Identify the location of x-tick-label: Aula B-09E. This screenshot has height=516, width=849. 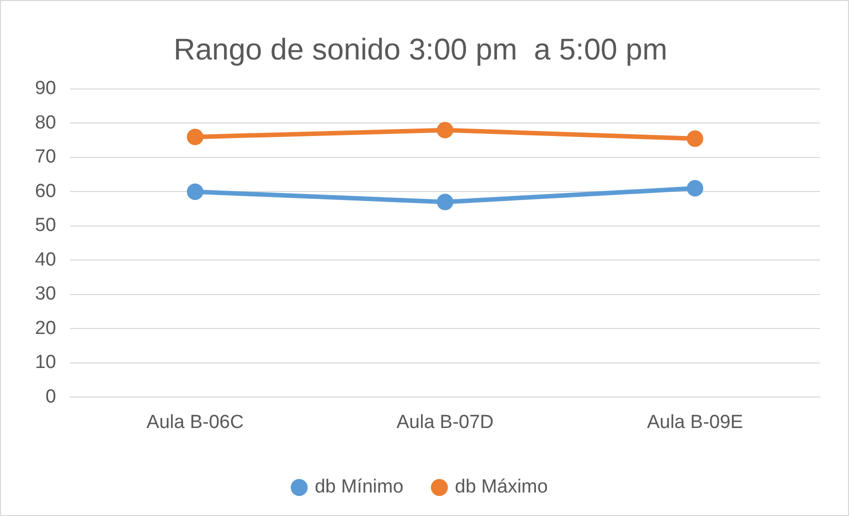
(695, 422).